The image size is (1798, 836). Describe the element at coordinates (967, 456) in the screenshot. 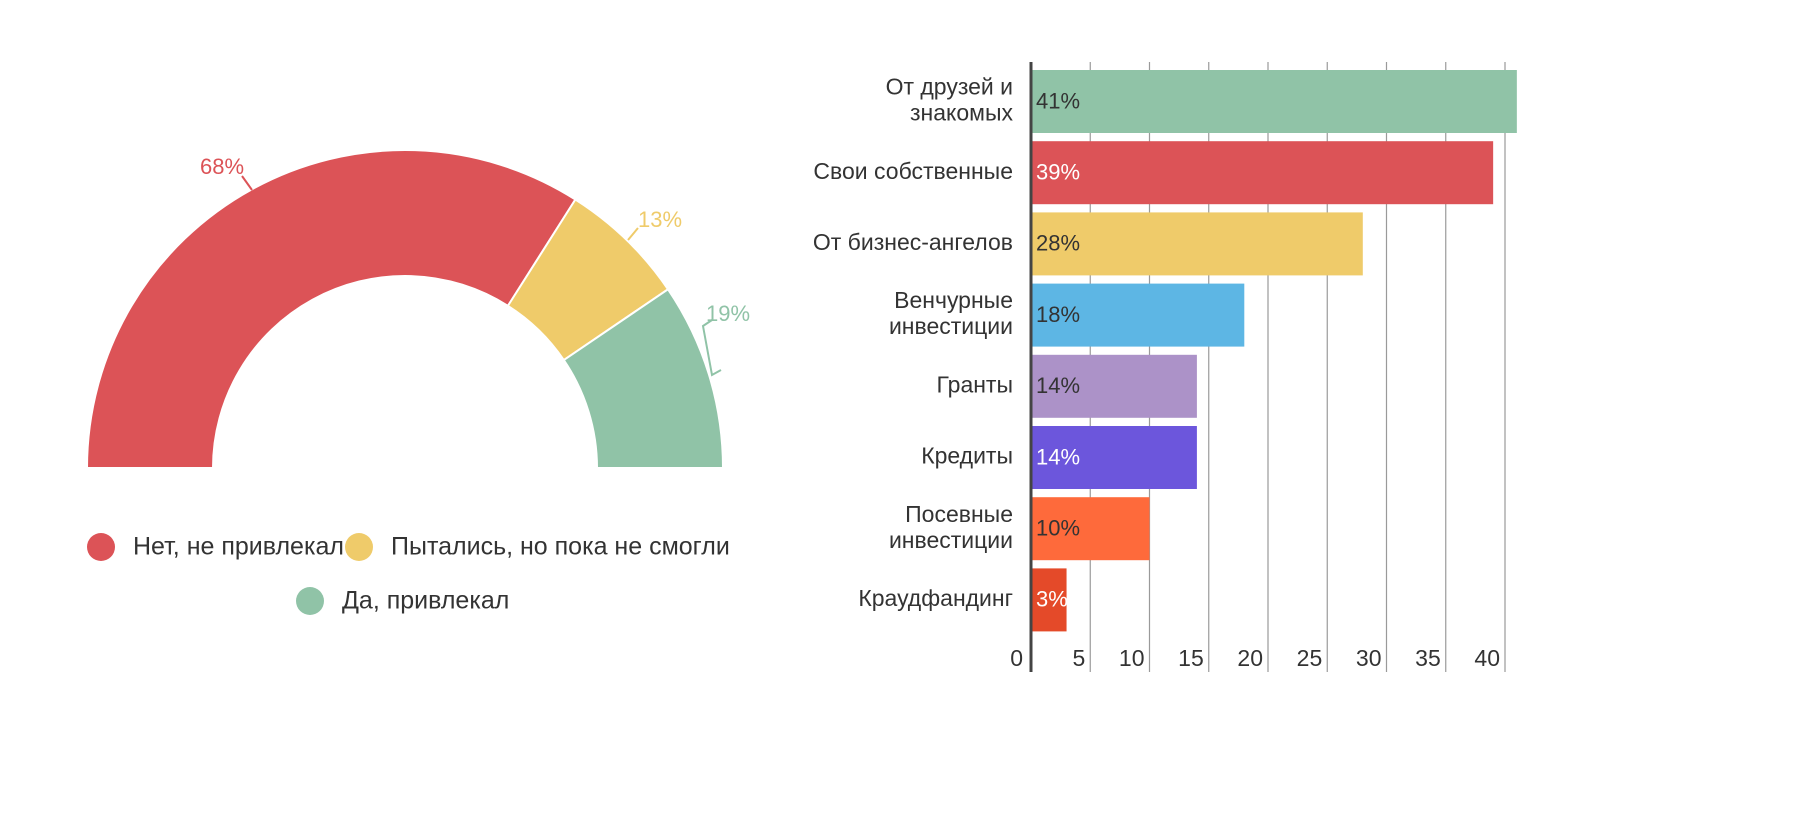

I see `category-label: Кредиты` at that location.